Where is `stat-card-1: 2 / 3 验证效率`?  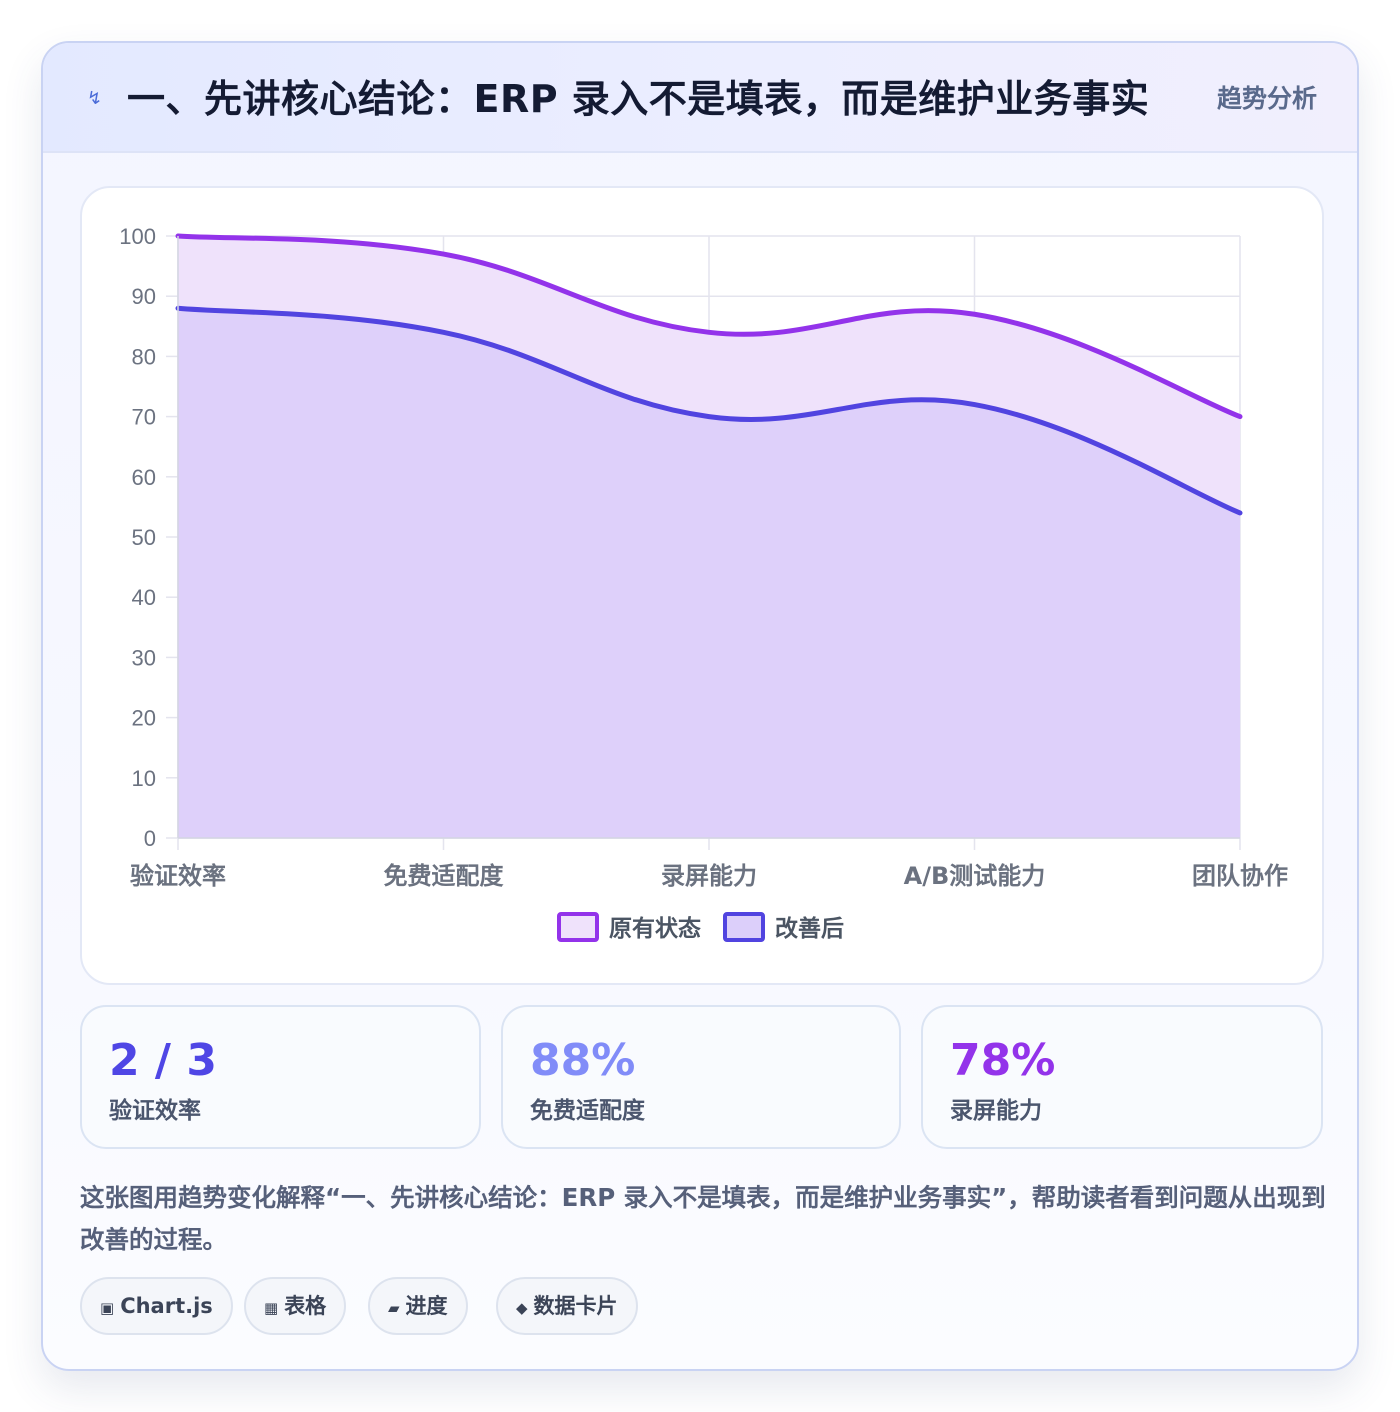
stat-card-1: 2 / 3 验证效率 is located at coordinates (280, 1077).